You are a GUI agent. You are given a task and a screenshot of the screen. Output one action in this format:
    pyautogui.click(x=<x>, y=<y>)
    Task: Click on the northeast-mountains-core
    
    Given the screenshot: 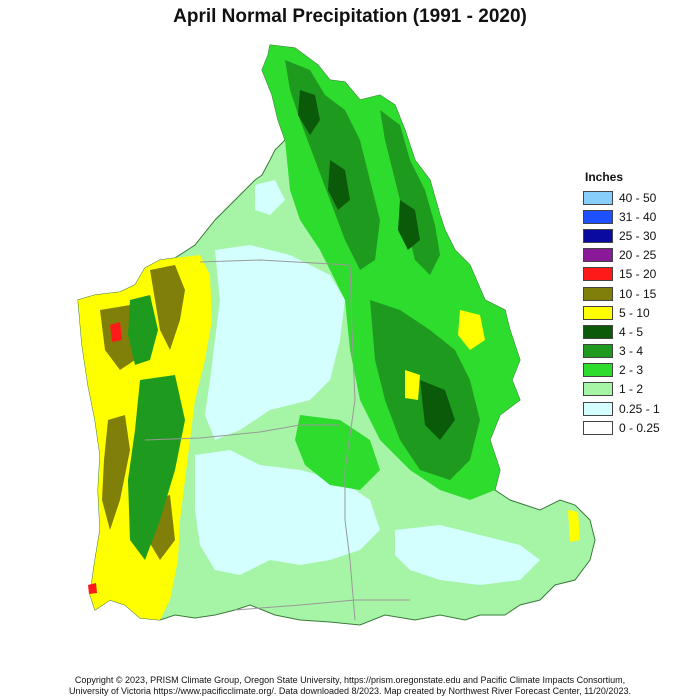 What is the action you would take?
    pyautogui.click(x=410, y=192)
    